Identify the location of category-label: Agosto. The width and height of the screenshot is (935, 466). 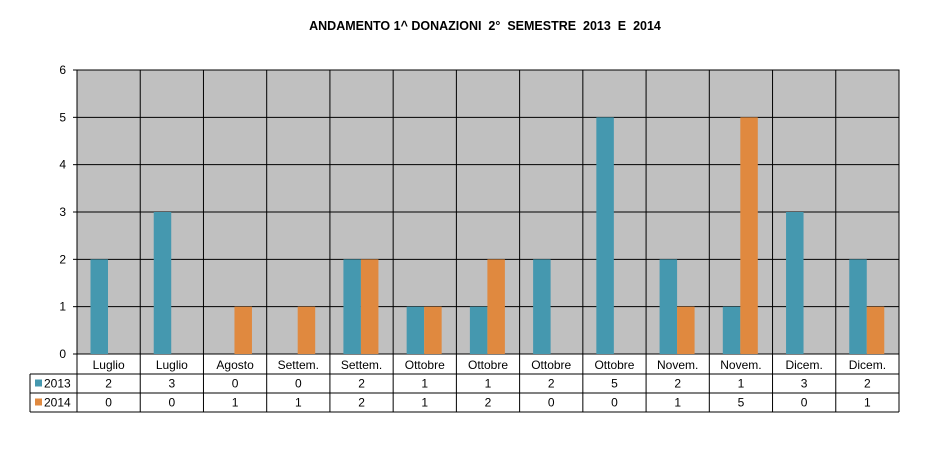
(235, 365).